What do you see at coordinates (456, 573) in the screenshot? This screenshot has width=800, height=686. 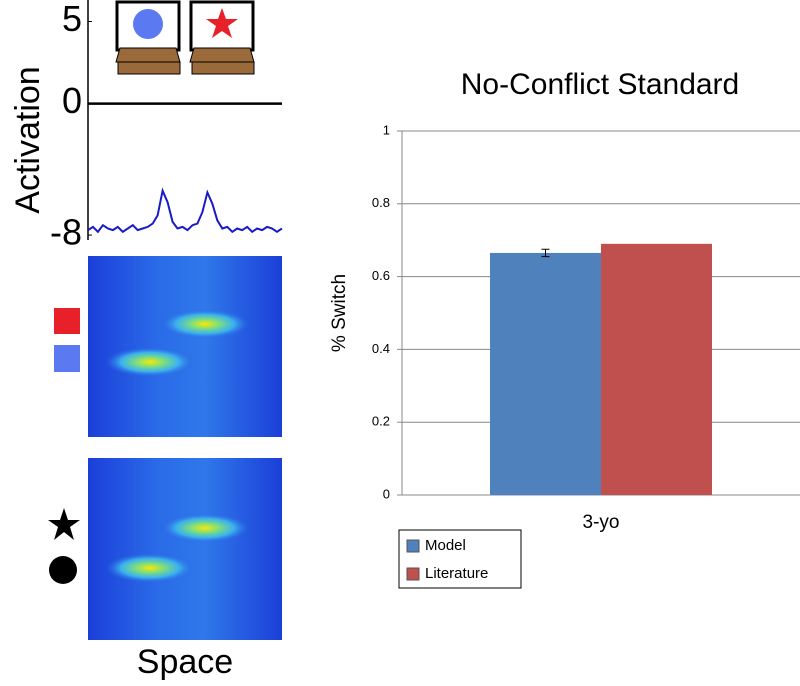 I see `legend-label: Literature` at bounding box center [456, 573].